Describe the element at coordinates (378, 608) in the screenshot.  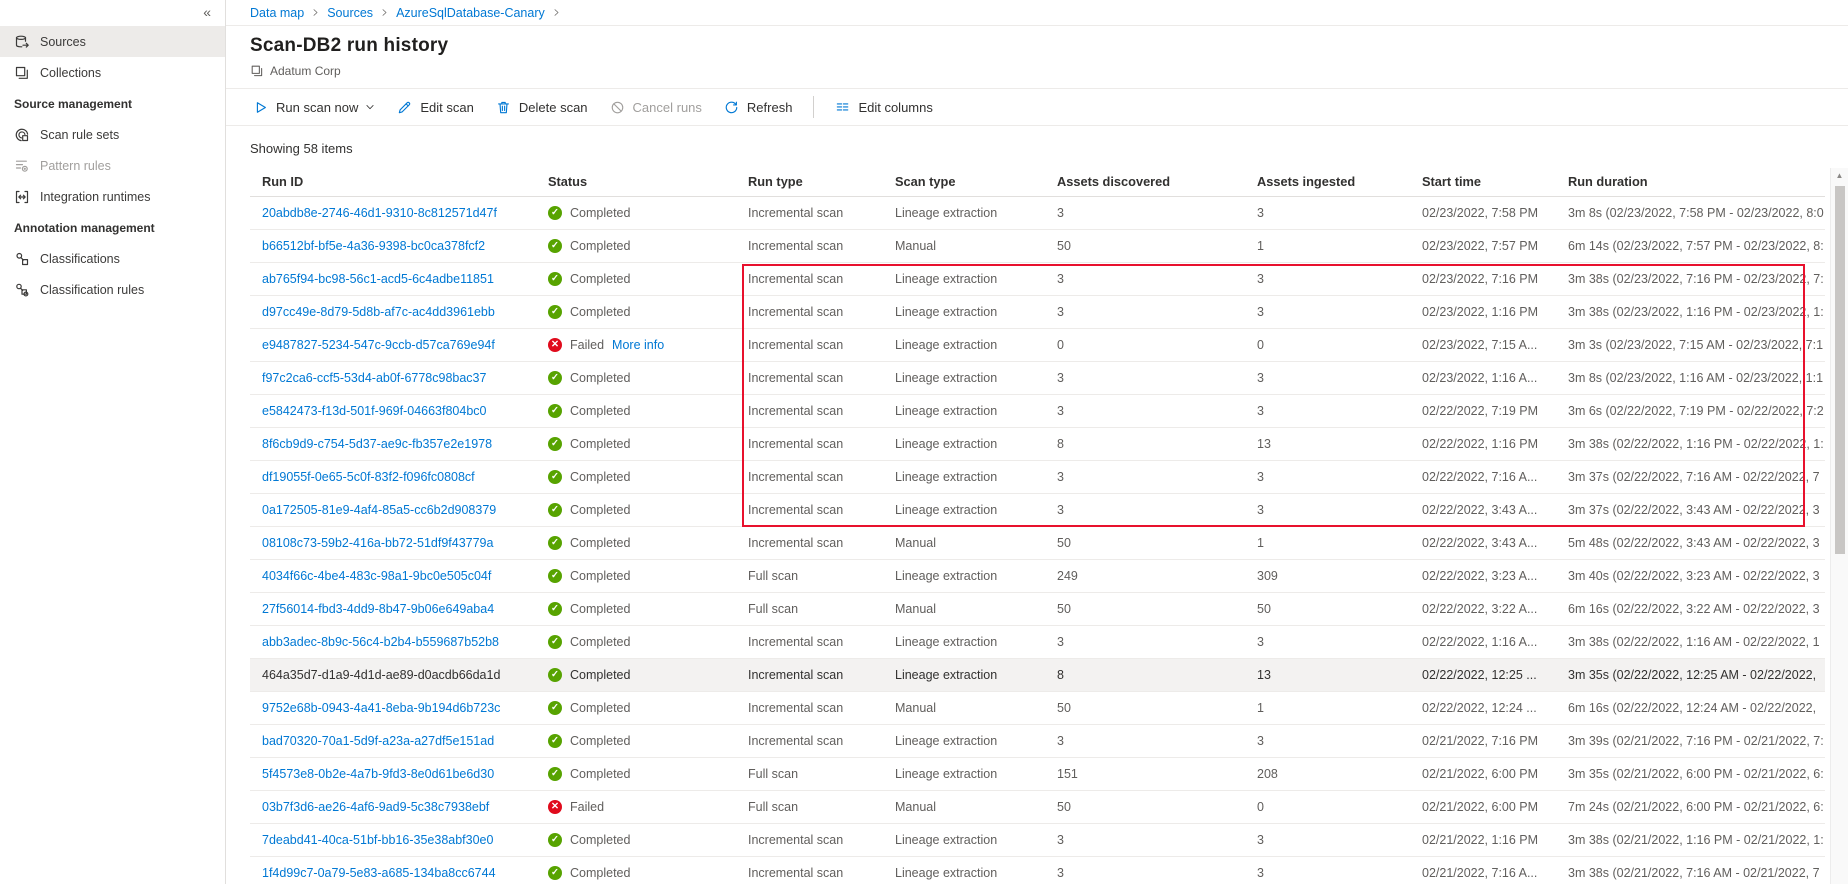
I see `run-id-link: 27f56014-fbd3-4dd9-8b47-9b06e649aba4` at that location.